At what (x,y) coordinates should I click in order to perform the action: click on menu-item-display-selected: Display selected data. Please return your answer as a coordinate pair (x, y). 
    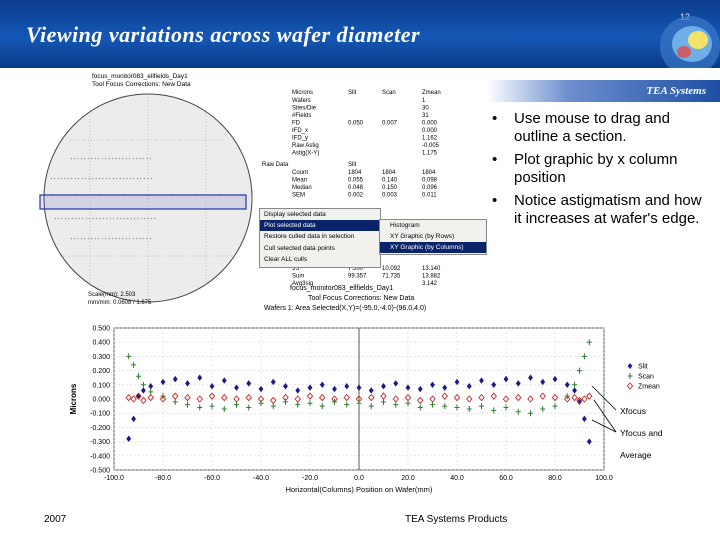
    Looking at the image, I should click on (295, 214).